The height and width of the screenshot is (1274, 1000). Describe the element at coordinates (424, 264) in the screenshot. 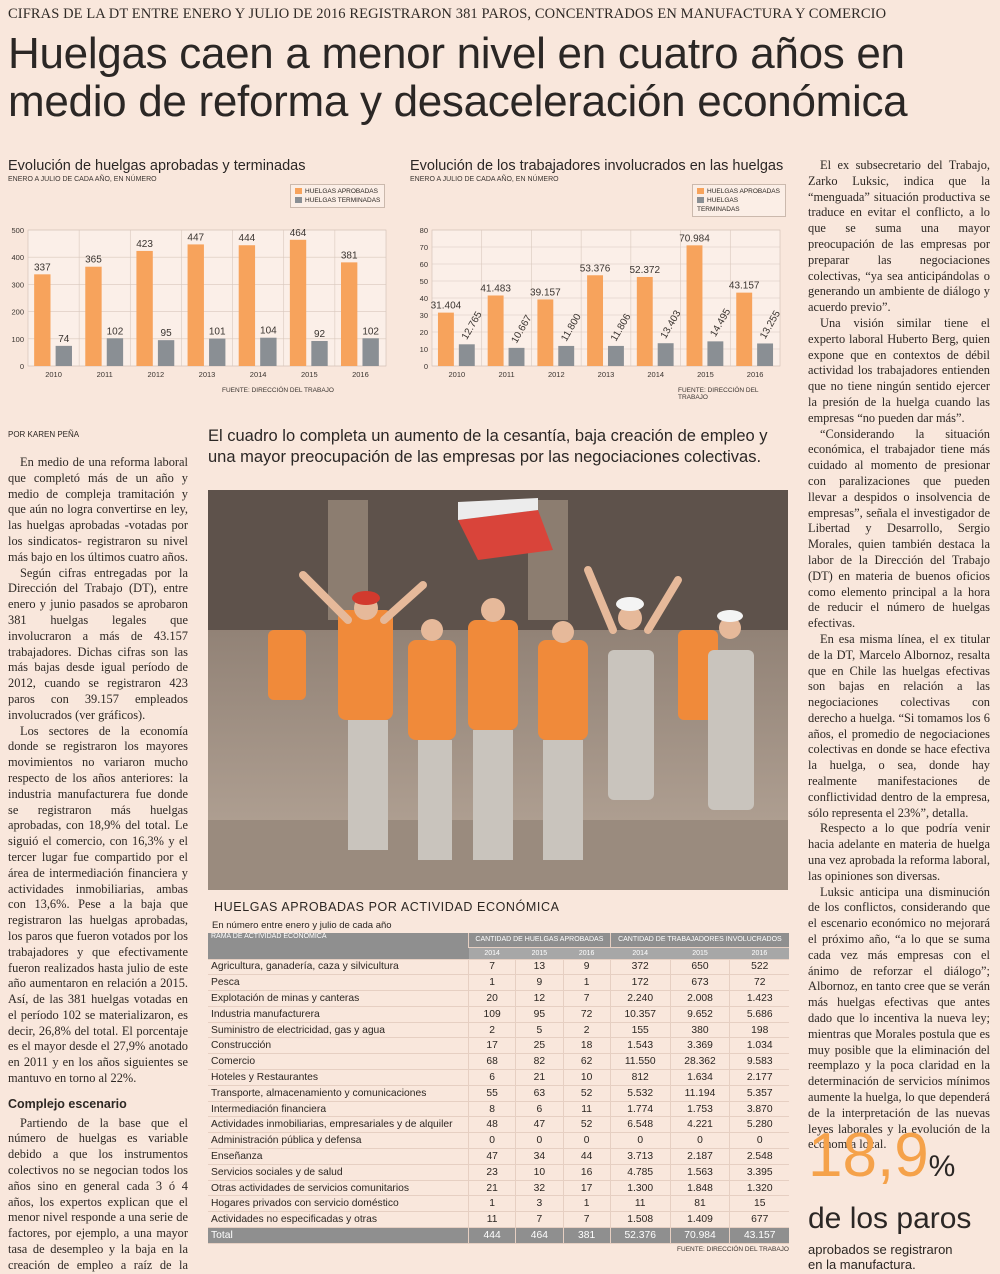

I see `y-tick-label: 60` at that location.